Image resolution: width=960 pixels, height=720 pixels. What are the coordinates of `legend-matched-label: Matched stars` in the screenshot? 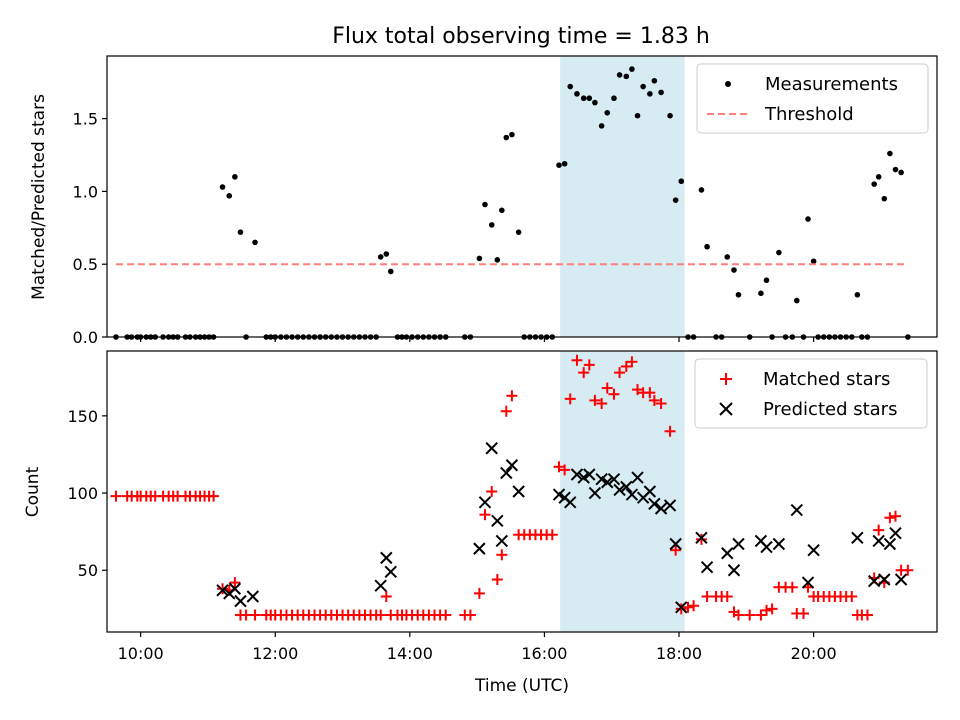 It's located at (826, 379).